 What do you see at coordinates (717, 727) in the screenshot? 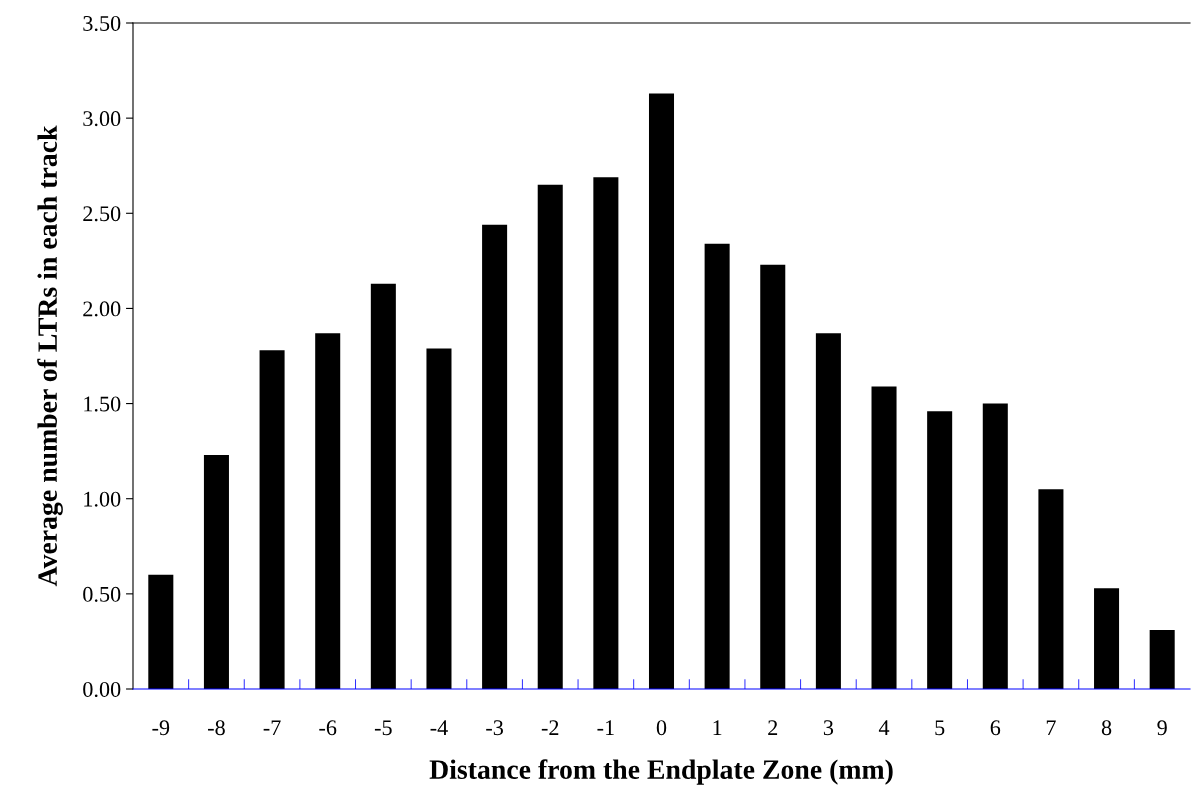
I see `x-tick-label: 1` at bounding box center [717, 727].